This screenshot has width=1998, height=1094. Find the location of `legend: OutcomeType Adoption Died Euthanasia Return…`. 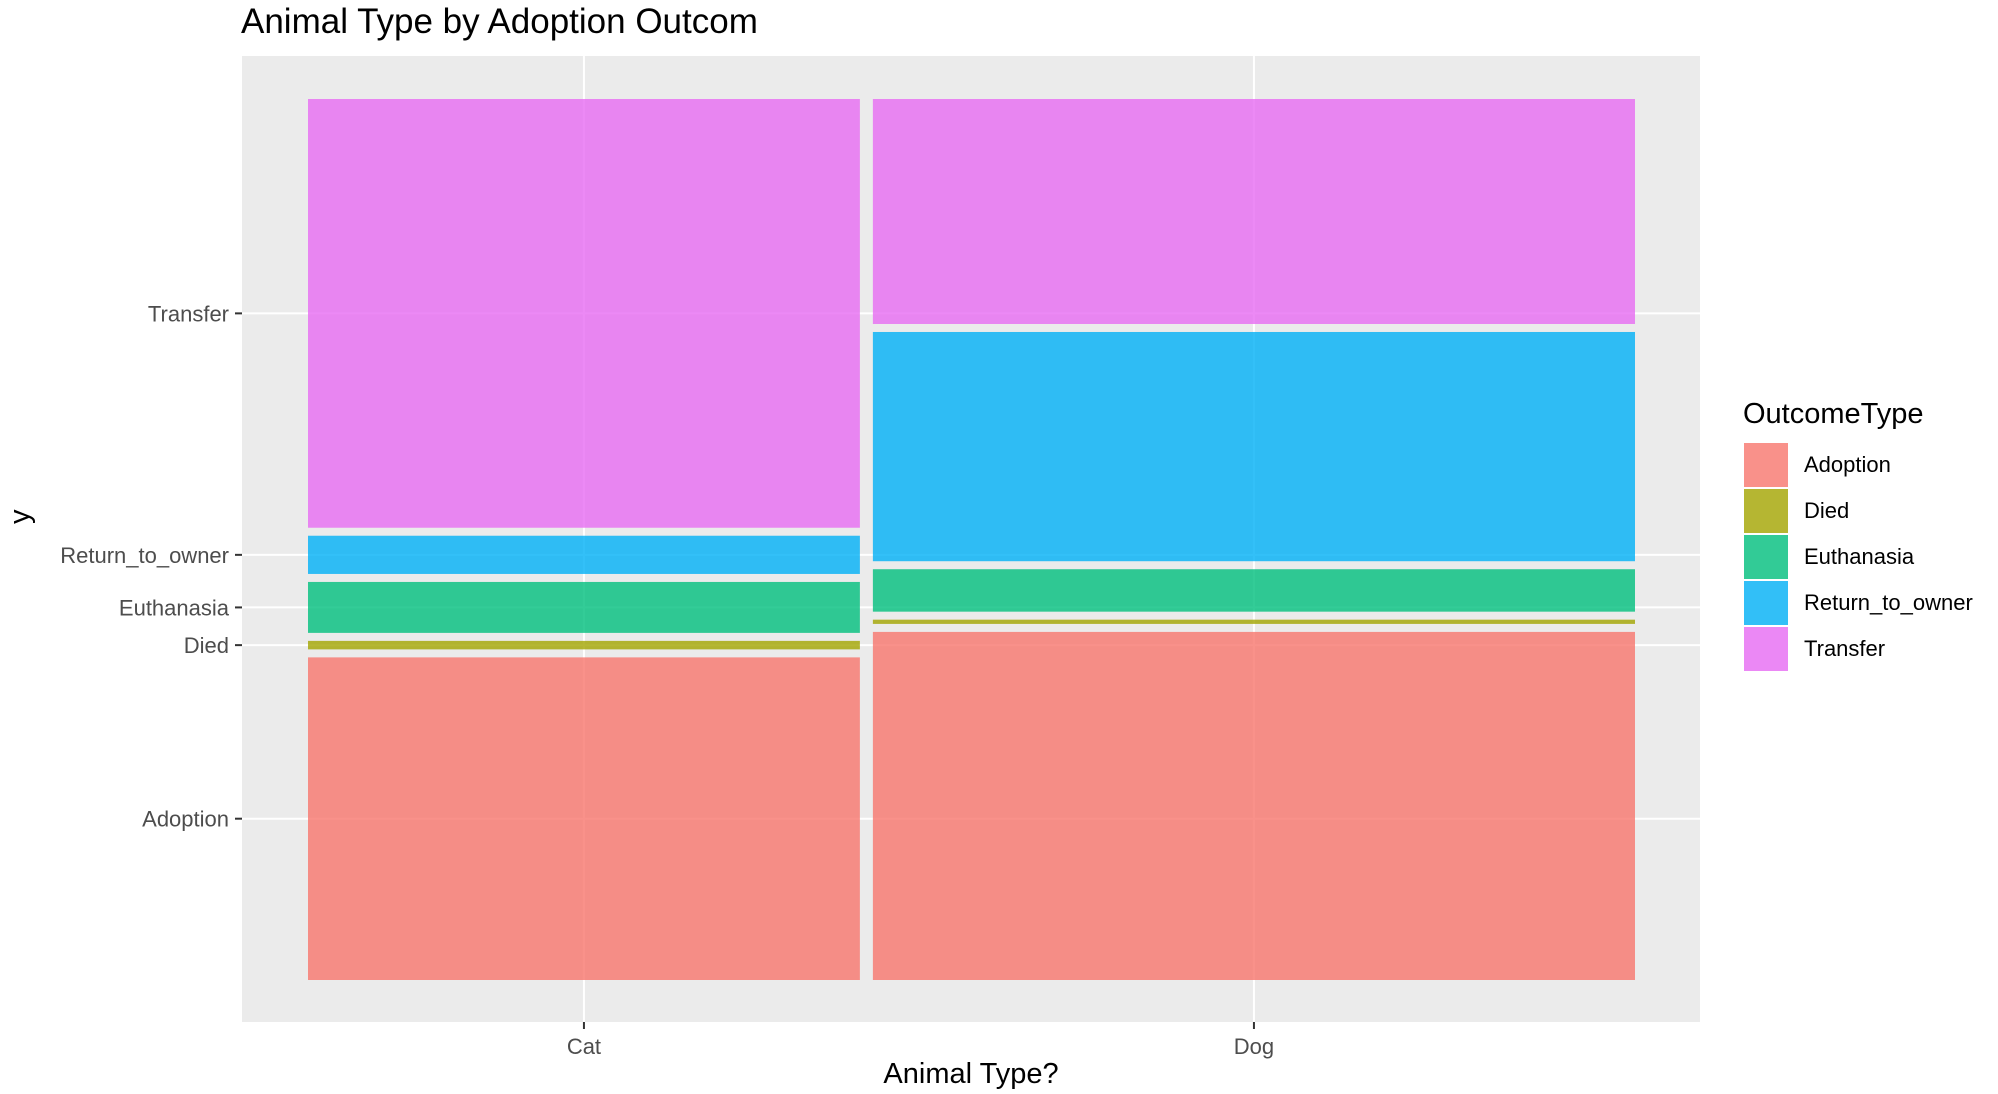

legend: OutcomeType Adoption Died Euthanasia Return… is located at coordinates (1858, 535).